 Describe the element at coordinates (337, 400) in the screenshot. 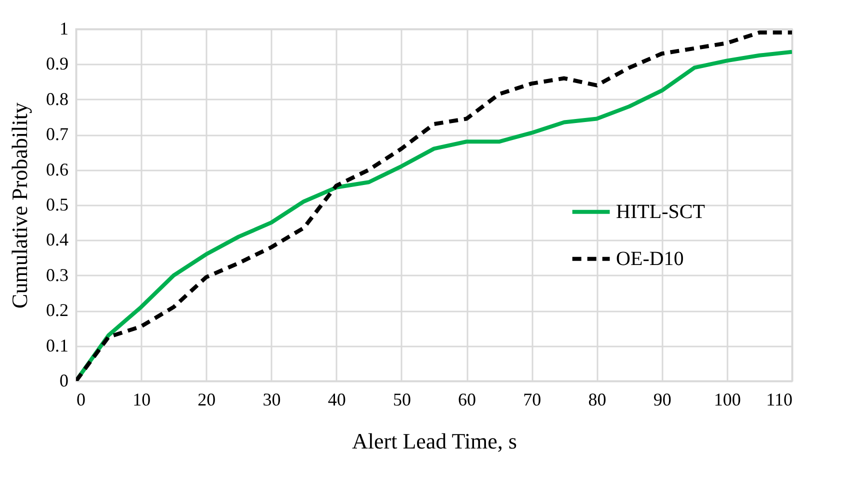

I see `x-tick-label: 40` at that location.